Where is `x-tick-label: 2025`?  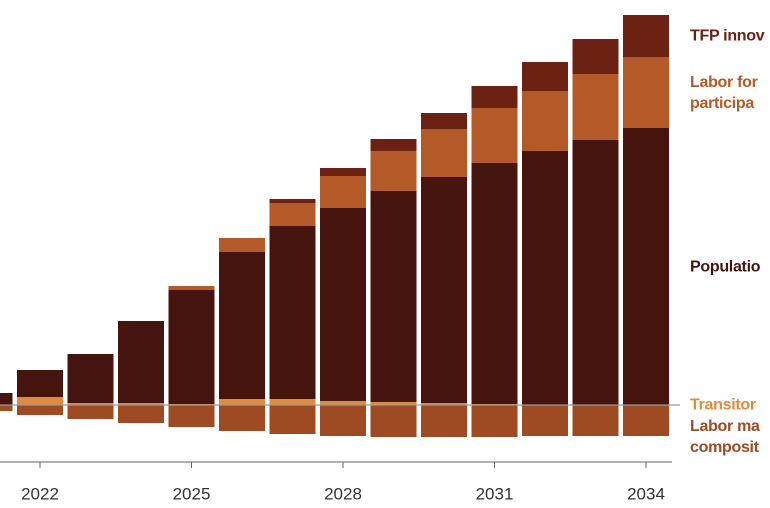
x-tick-label: 2025 is located at coordinates (192, 493).